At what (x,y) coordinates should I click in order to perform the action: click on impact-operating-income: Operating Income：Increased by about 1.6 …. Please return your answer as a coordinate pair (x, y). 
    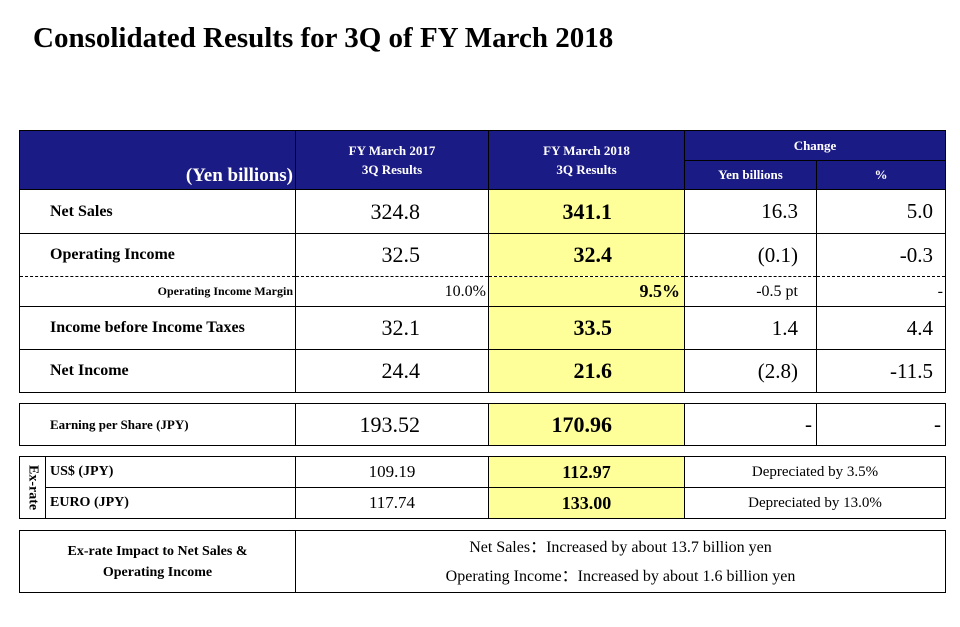
    Looking at the image, I should click on (620, 576).